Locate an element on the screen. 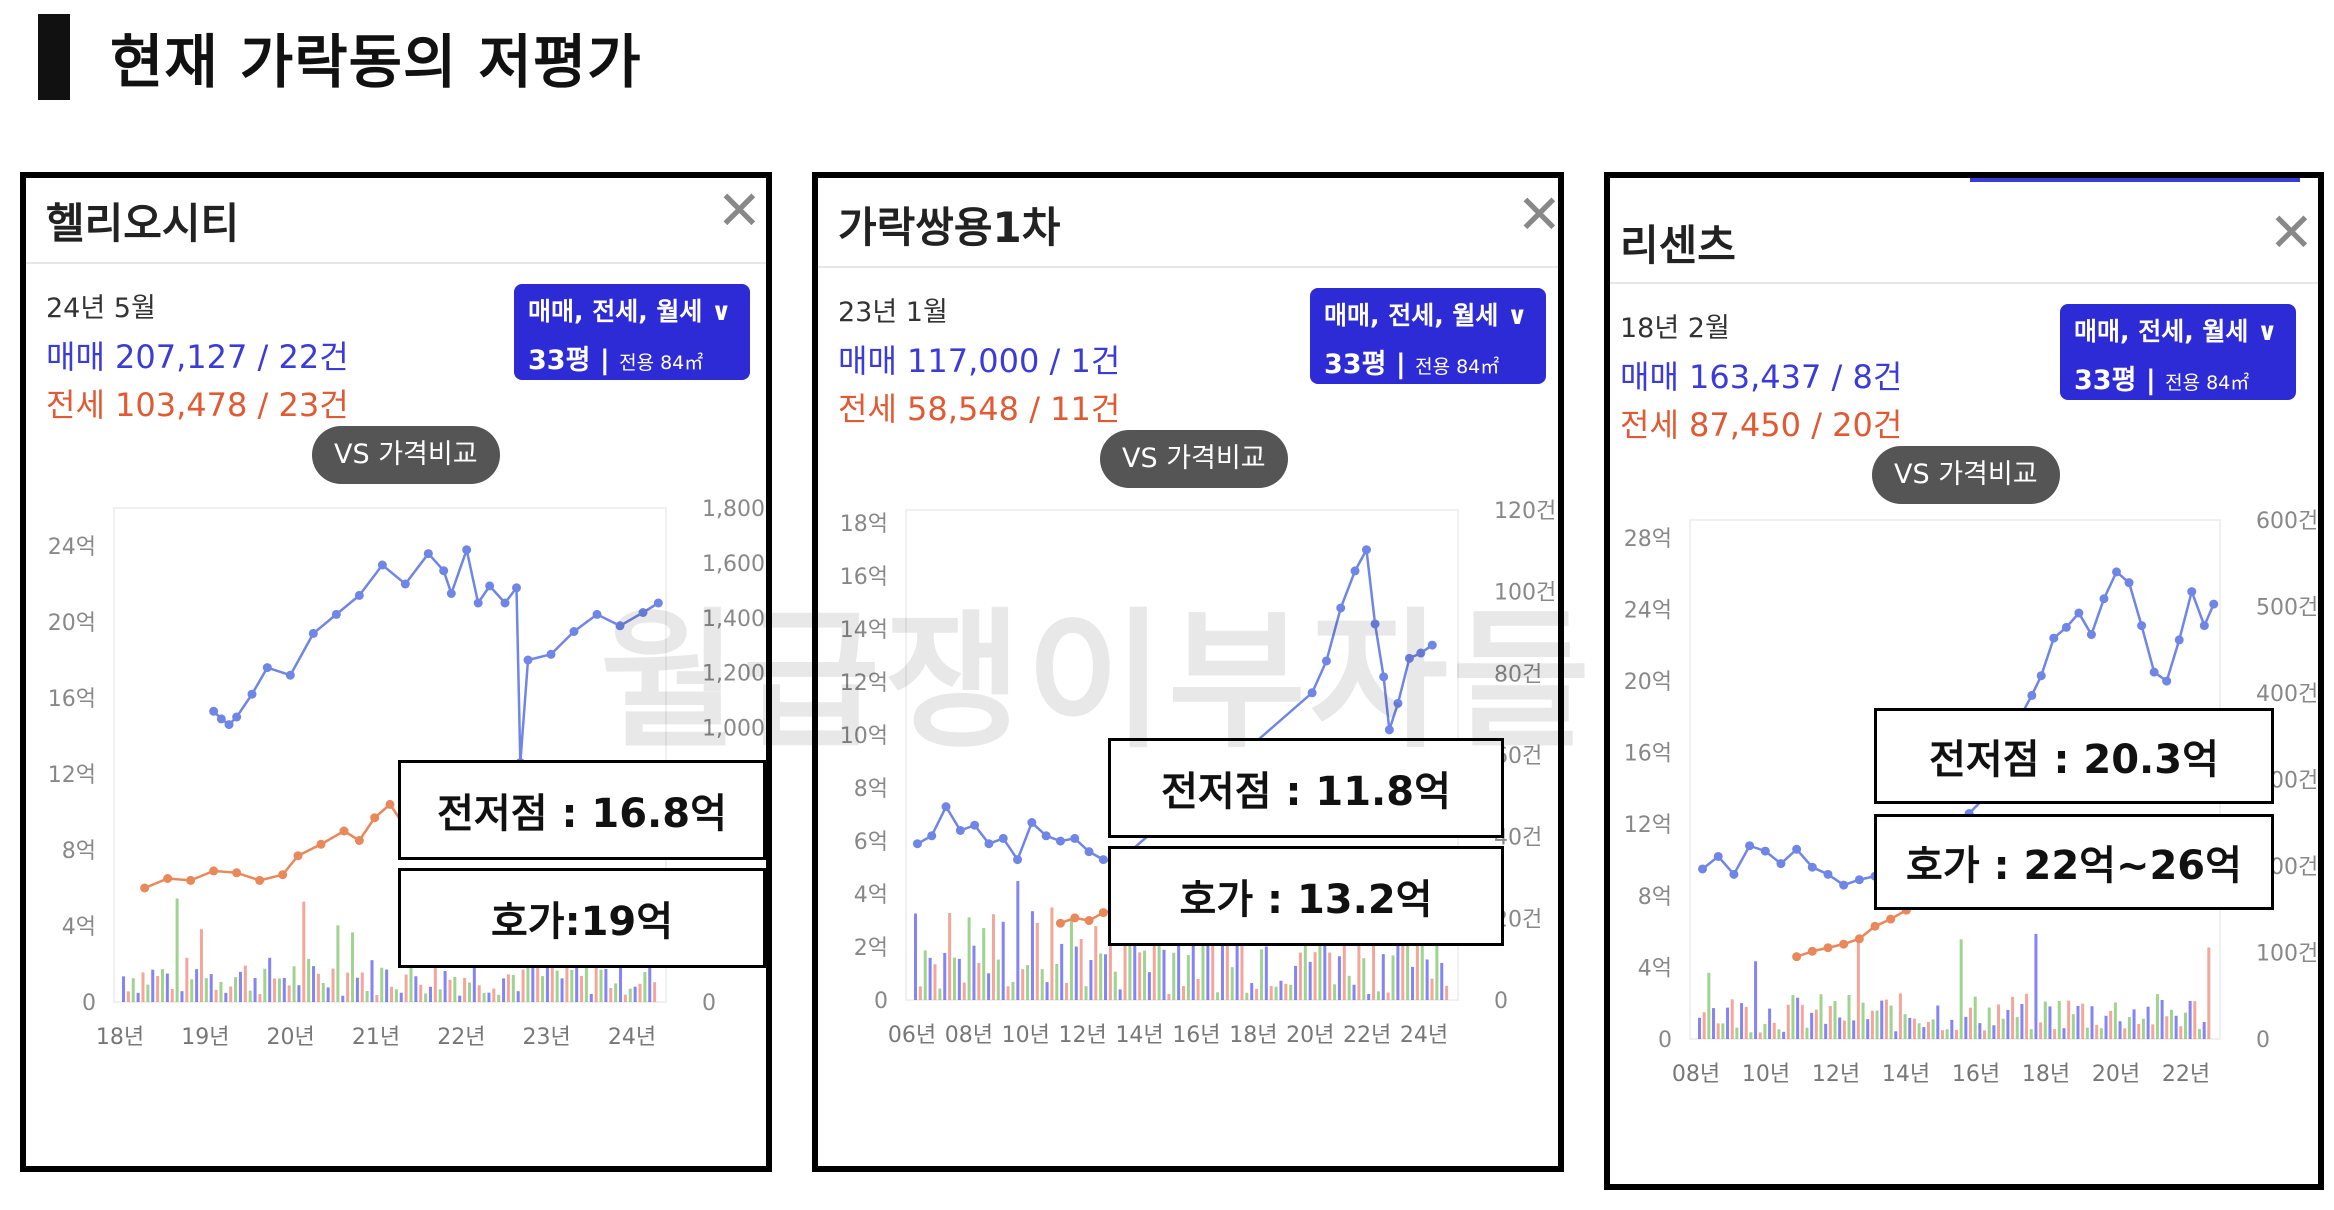  y-tick-label: 20억 is located at coordinates (72, 623).